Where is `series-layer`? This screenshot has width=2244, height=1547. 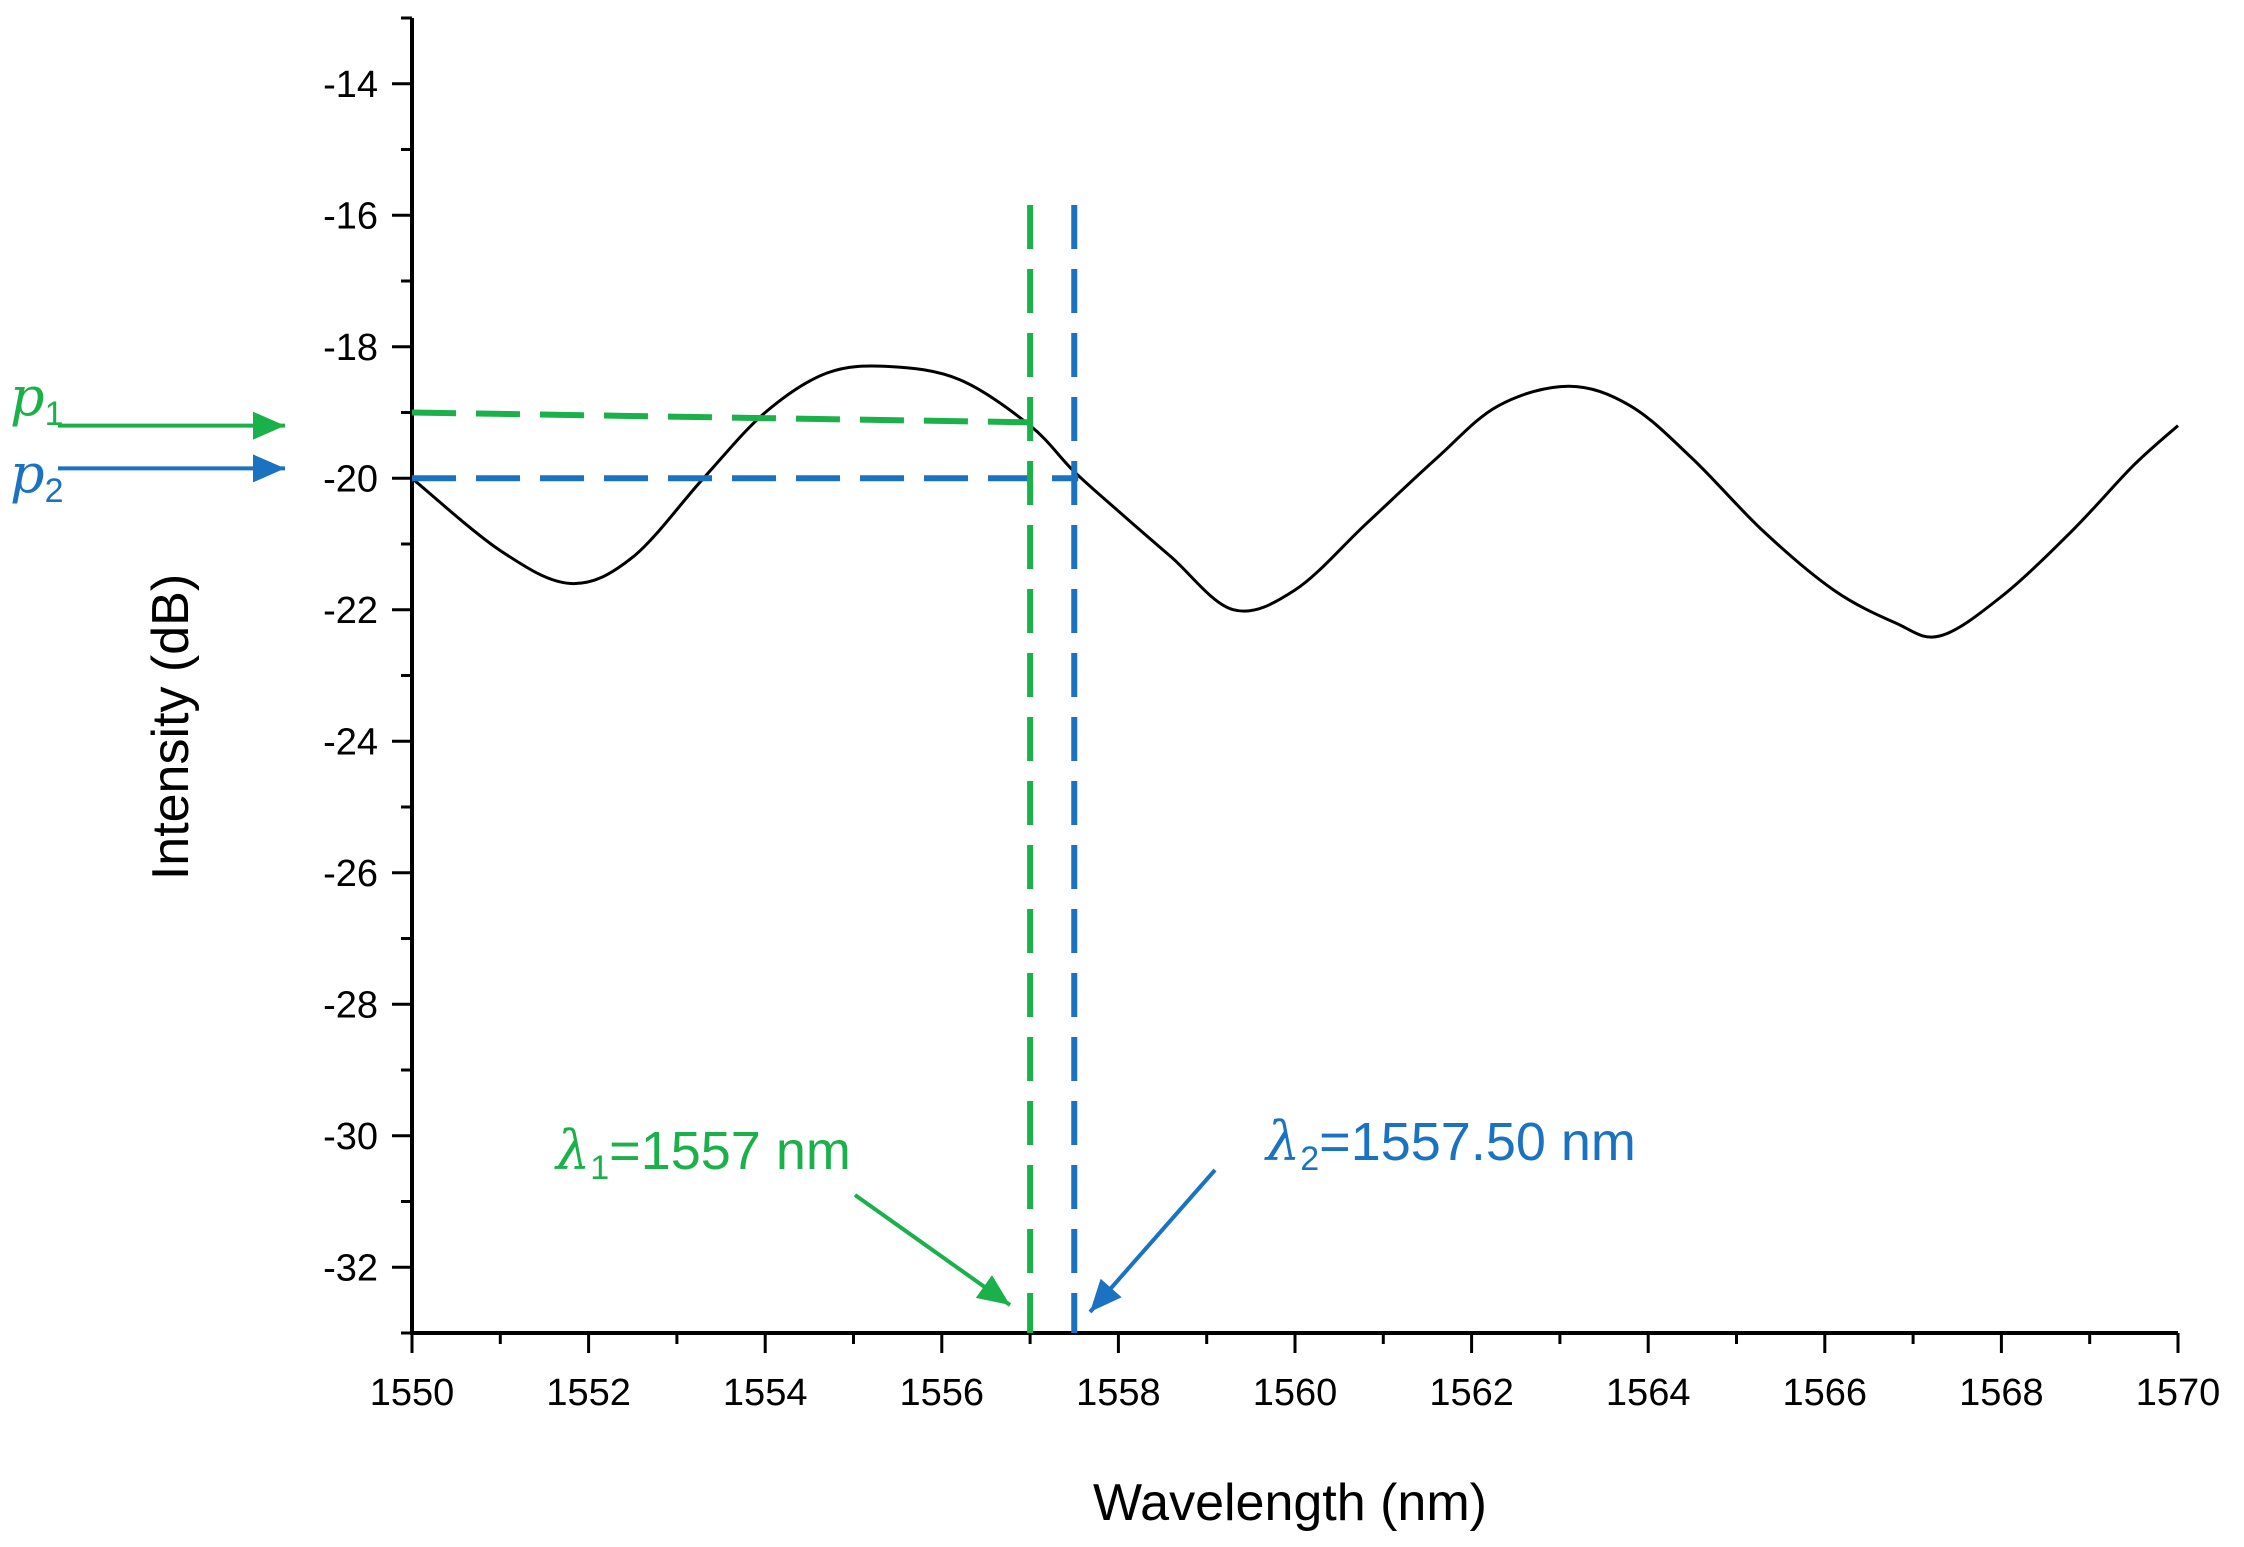 series-layer is located at coordinates (1295, 501).